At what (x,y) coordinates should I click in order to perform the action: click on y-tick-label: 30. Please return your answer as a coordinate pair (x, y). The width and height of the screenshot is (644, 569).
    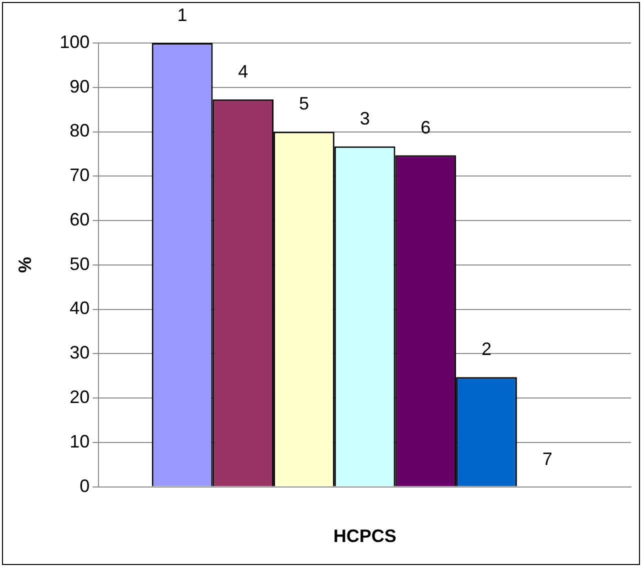
    Looking at the image, I should click on (80, 352).